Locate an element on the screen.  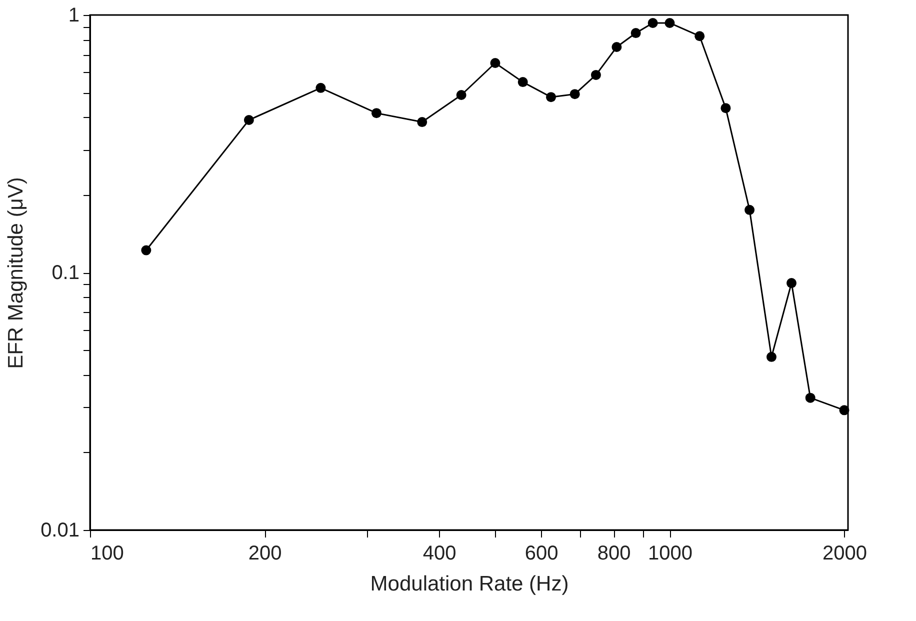
x-tick-label: 400 is located at coordinates (439, 553).